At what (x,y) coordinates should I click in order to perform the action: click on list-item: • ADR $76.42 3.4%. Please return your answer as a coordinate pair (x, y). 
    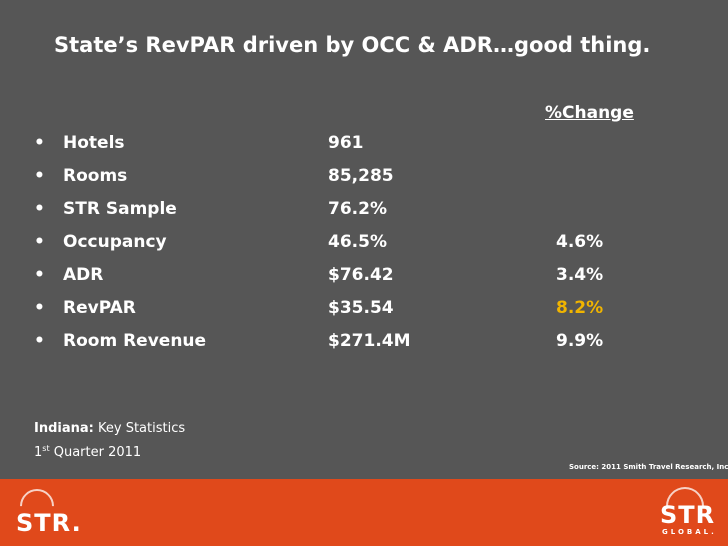
    Looking at the image, I should click on (364, 281).